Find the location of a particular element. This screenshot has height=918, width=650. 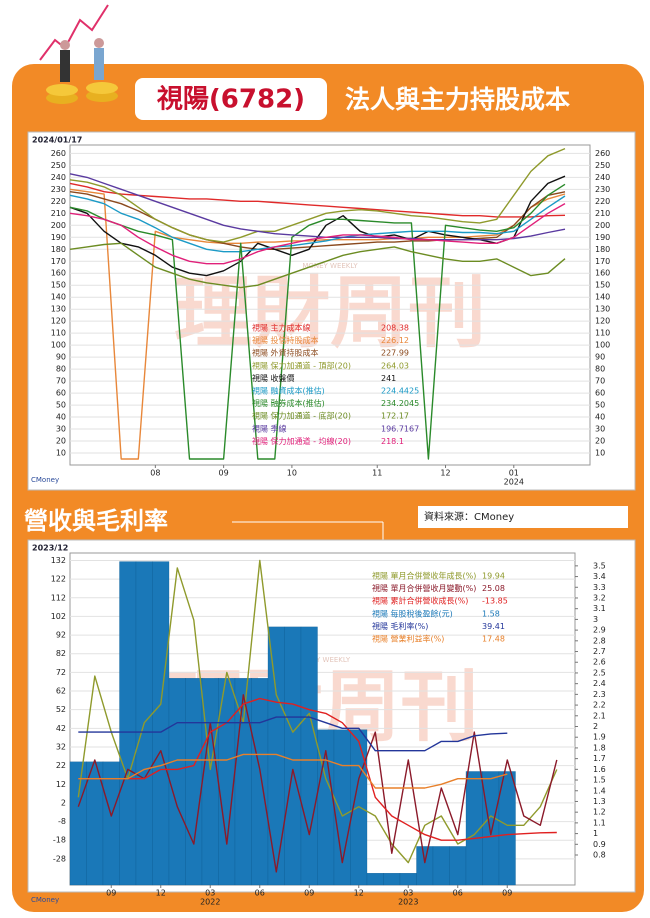

y2-tick-label: 0.8 is located at coordinates (599, 855).